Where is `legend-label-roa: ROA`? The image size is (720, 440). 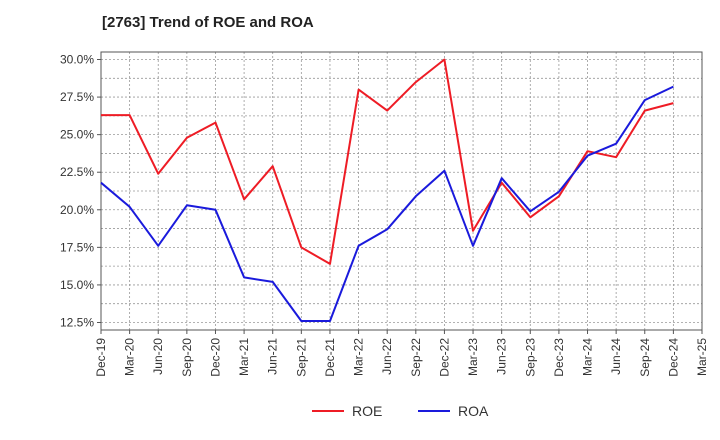
legend-label-roa: ROA is located at coordinates (473, 411).